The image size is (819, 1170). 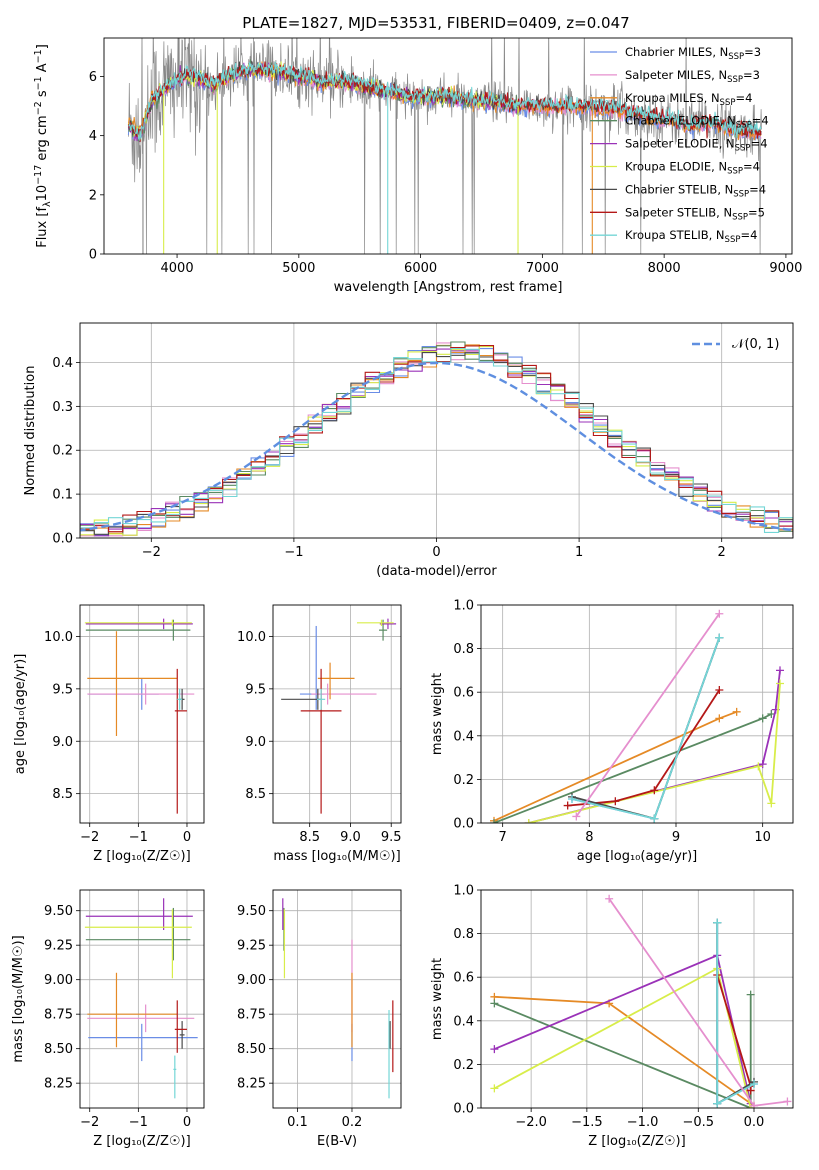 I want to click on y-label-part: s, so click(x=42, y=95).